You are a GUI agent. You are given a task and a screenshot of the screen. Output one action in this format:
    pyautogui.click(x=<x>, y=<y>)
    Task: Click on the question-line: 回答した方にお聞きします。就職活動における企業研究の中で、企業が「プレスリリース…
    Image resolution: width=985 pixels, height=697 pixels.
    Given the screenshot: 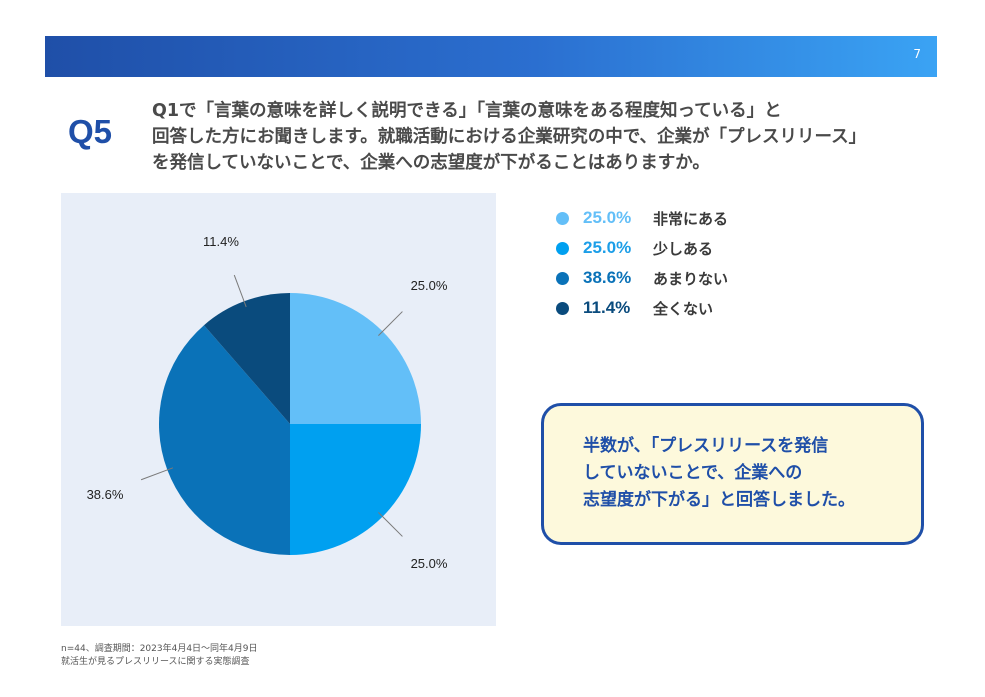 What is the action you would take?
    pyautogui.click(x=509, y=137)
    